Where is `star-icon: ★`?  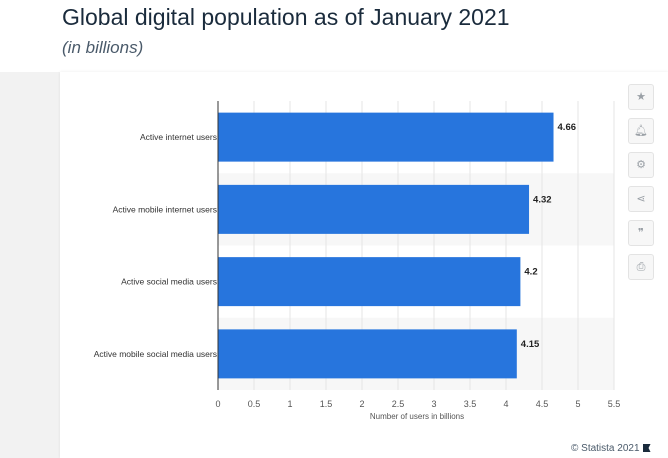 star-icon: ★ is located at coordinates (641, 97).